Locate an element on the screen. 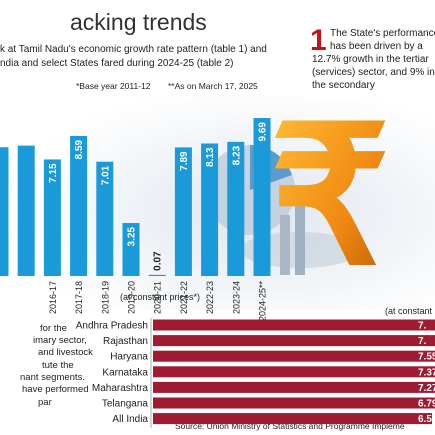  value-label: 8.13 is located at coordinates (210, 157).